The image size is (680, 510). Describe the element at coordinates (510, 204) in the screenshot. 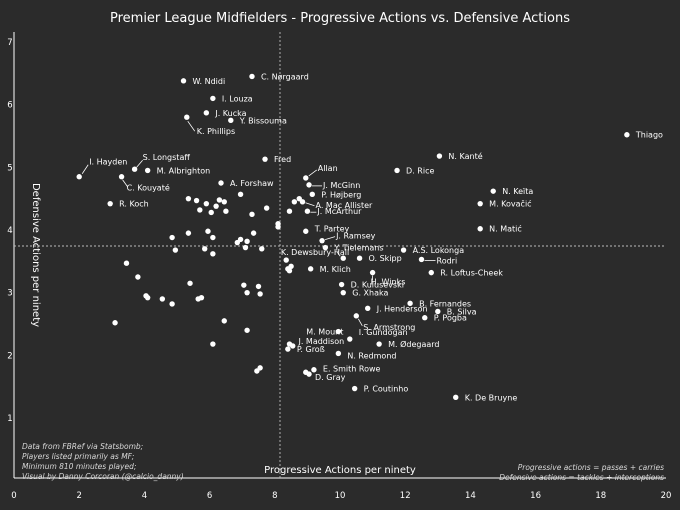

I see `player-label: M. Kovačić` at that location.